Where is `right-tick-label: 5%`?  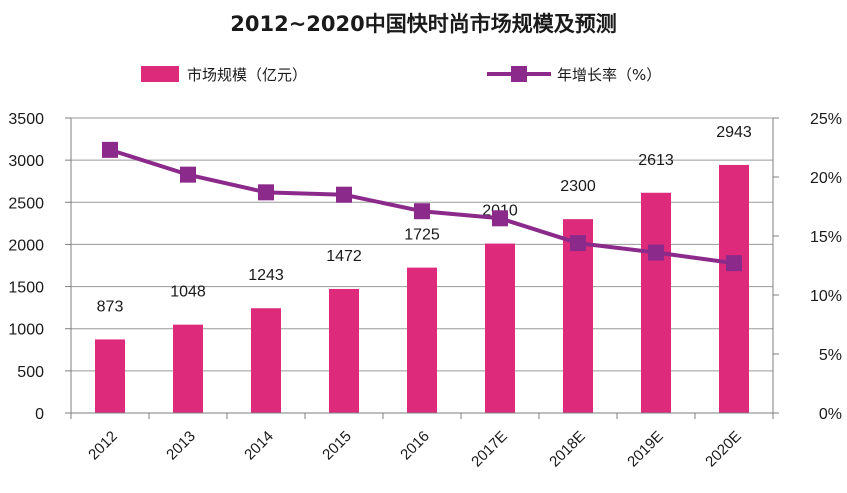 right-tick-label: 5% is located at coordinates (830, 355).